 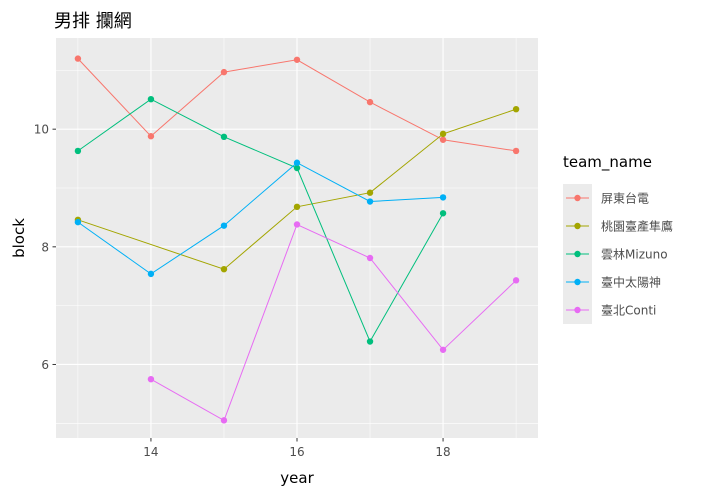 What do you see at coordinates (442, 452) in the screenshot?
I see `x-tick-label: 18` at bounding box center [442, 452].